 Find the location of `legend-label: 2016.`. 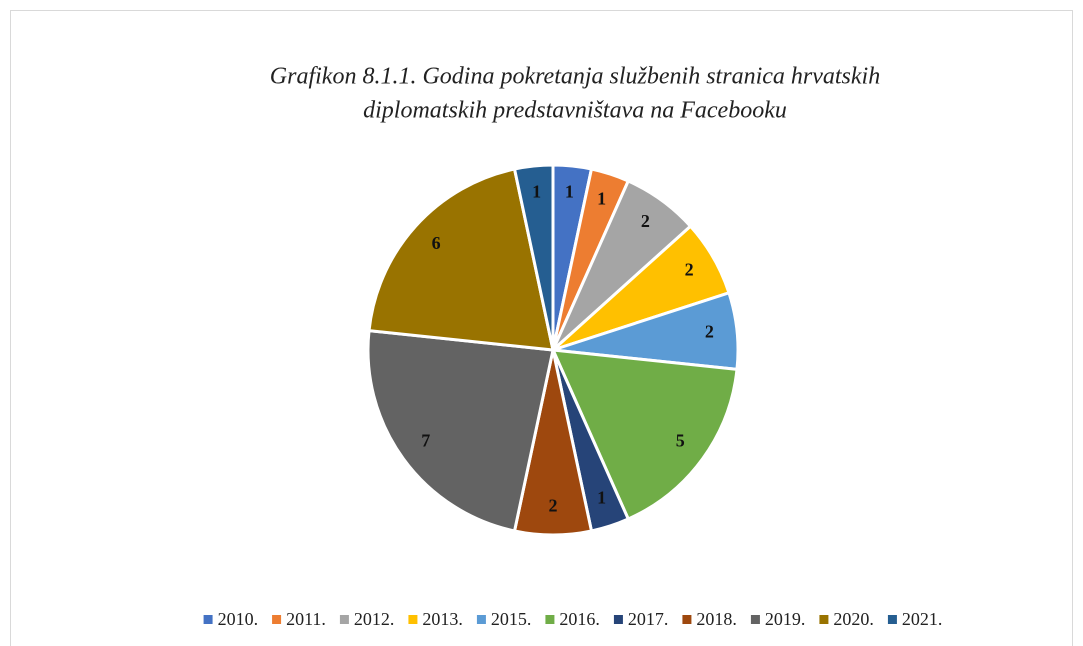

legend-label: 2016. is located at coordinates (579, 619).